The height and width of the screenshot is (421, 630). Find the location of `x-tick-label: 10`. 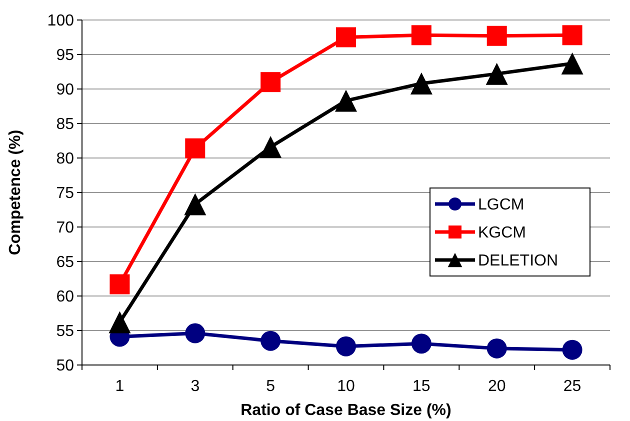

x-tick-label: 10 is located at coordinates (346, 386).